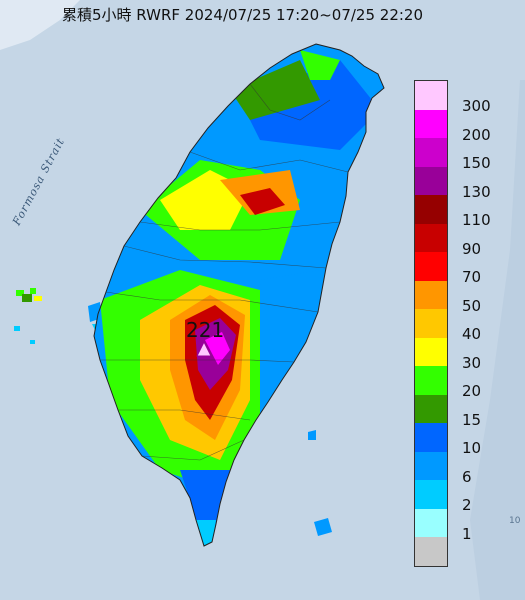  Describe the element at coordinates (476, 134) in the screenshot. I see `legend-label: 200` at that location.